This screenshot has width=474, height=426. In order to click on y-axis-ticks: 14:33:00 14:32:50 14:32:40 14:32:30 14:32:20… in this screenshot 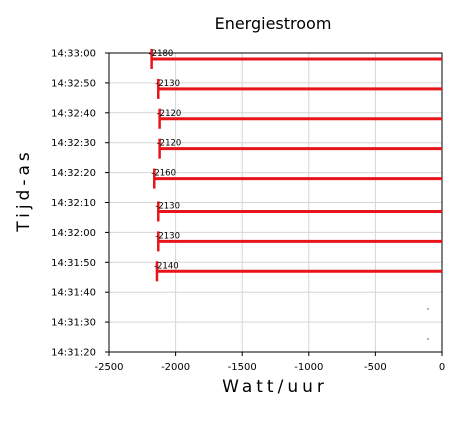, I will do `click(80, 204)`.